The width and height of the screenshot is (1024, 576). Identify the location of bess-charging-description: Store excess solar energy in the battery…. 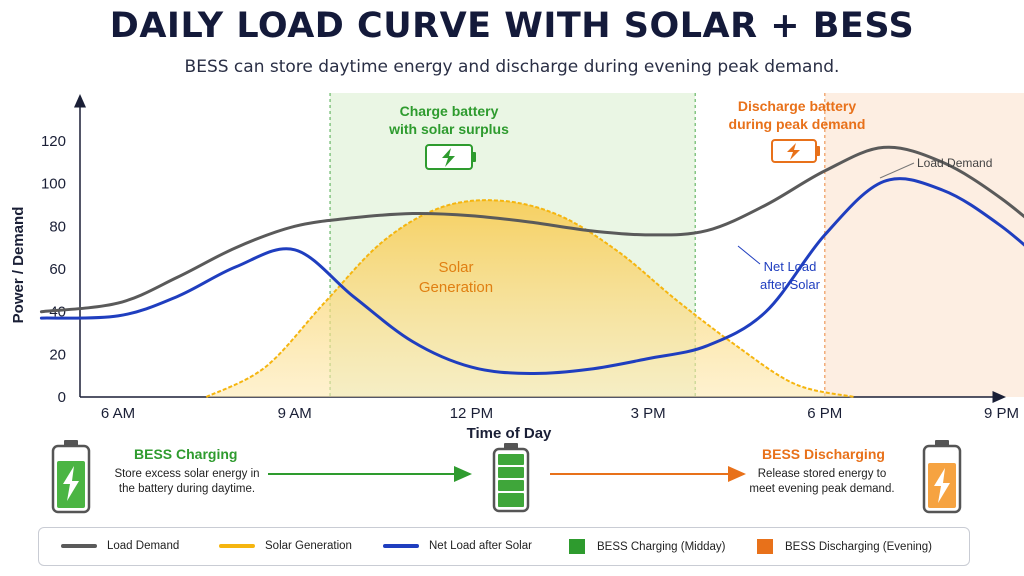
(187, 481).